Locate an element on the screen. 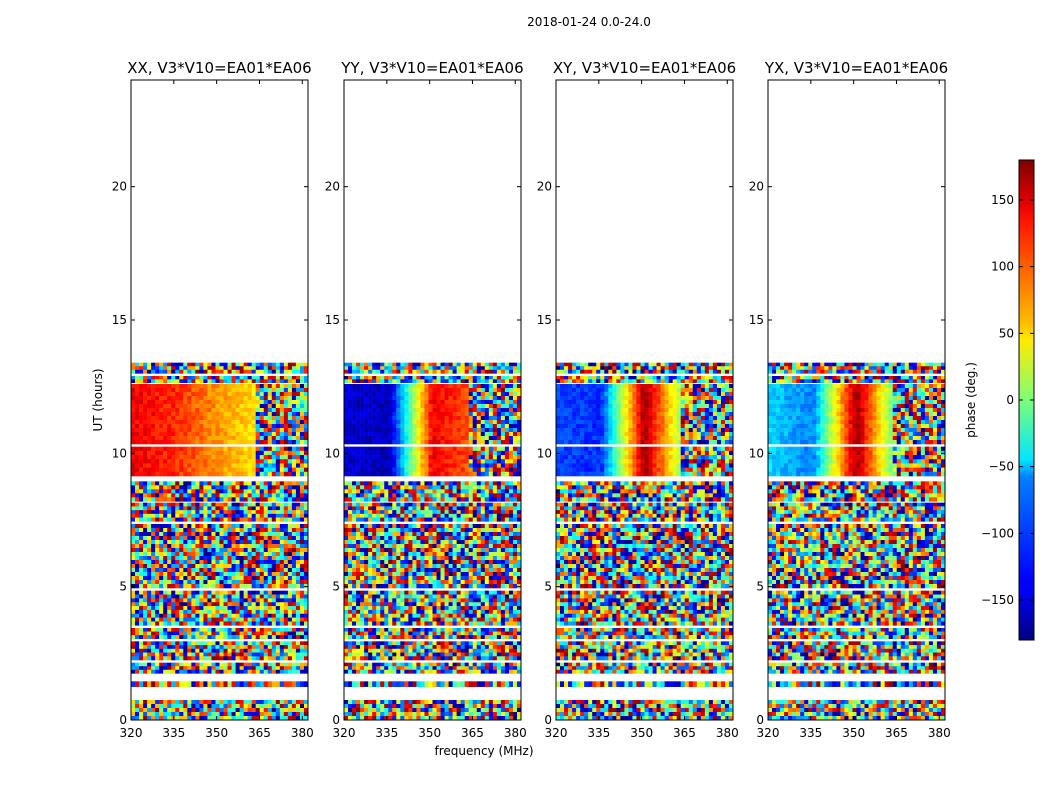  y-axis-label: UT (hours) is located at coordinates (98, 399).